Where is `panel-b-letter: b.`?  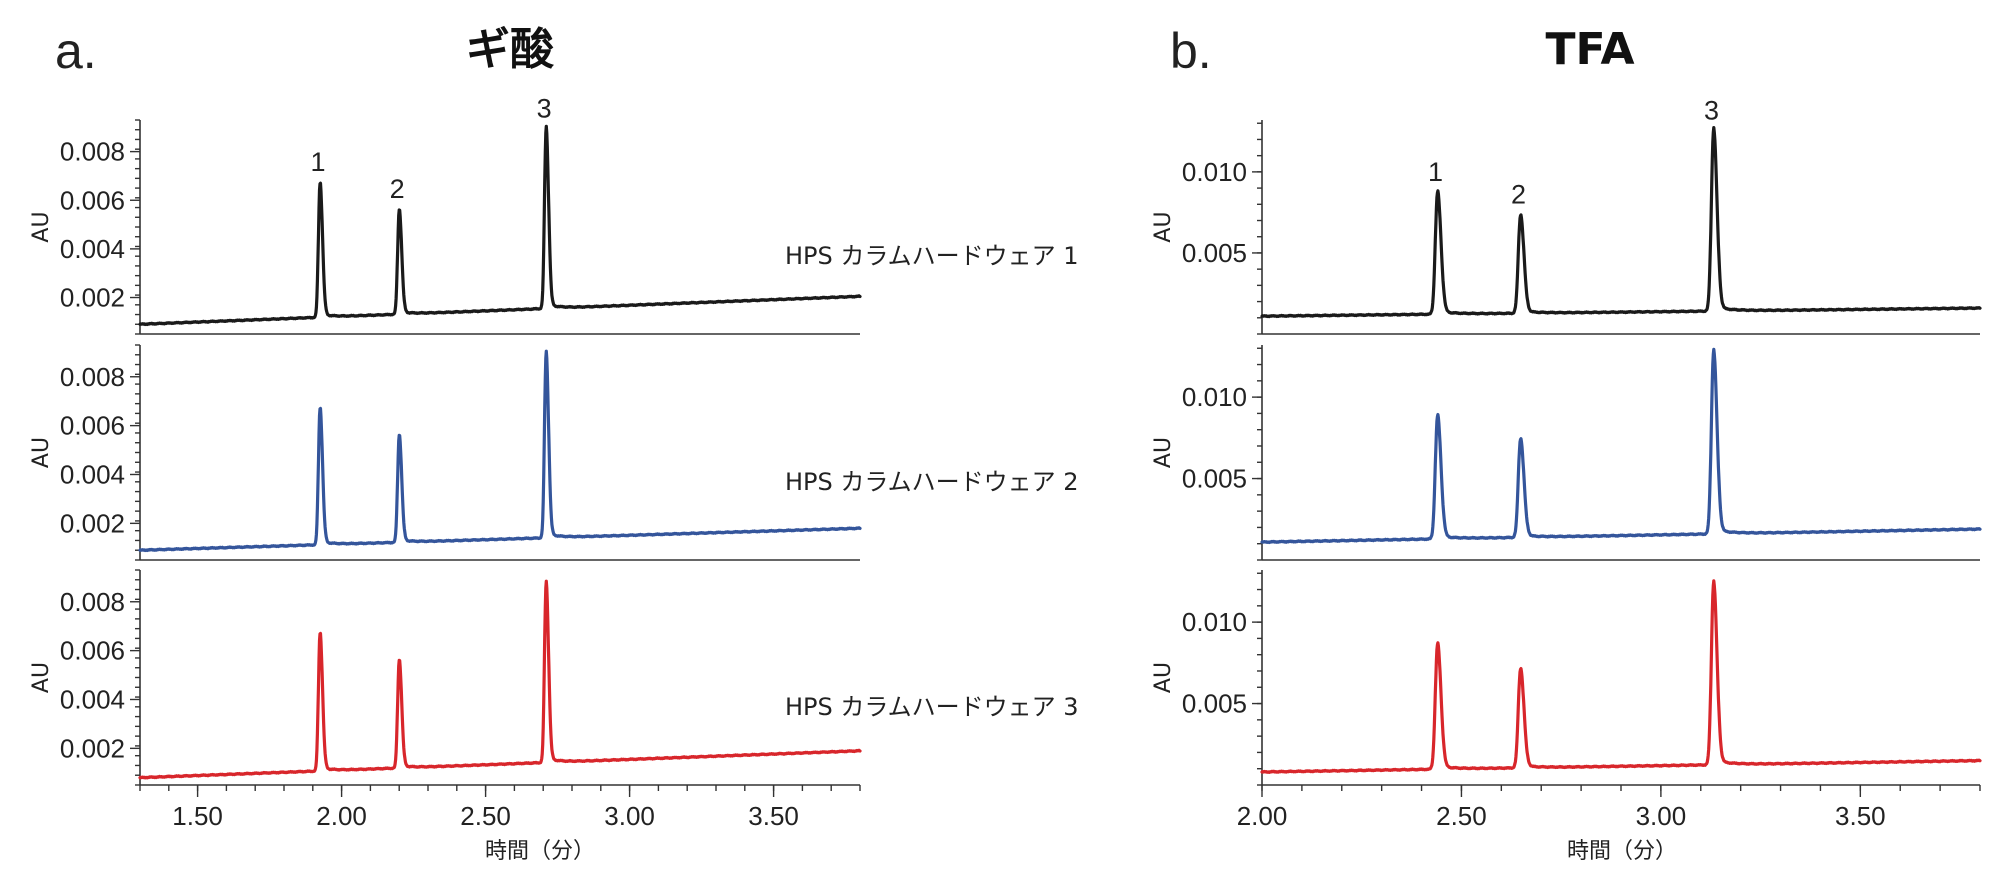 panel-b-letter: b. is located at coordinates (1191, 51).